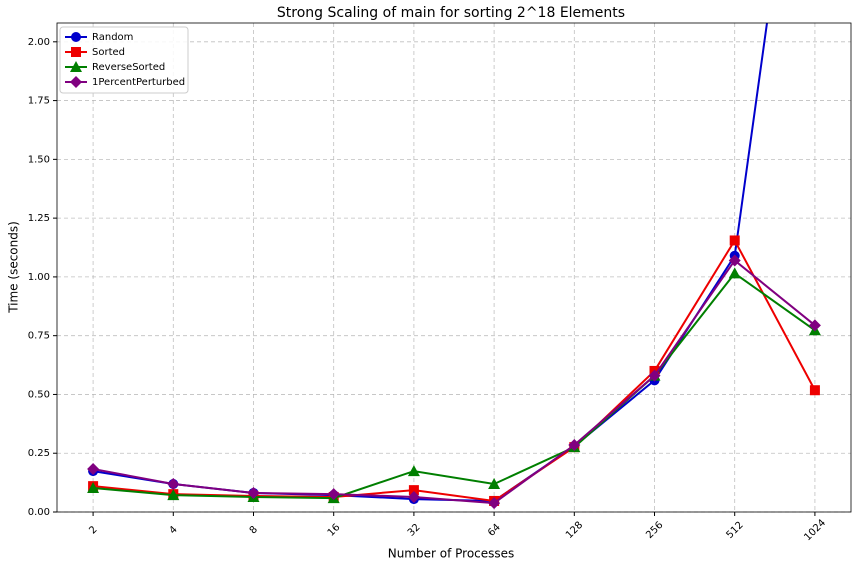 Image resolution: width=856 pixels, height=568 pixels. What do you see at coordinates (39, 512) in the screenshot?
I see `y-tick-label: 0.00` at bounding box center [39, 512].